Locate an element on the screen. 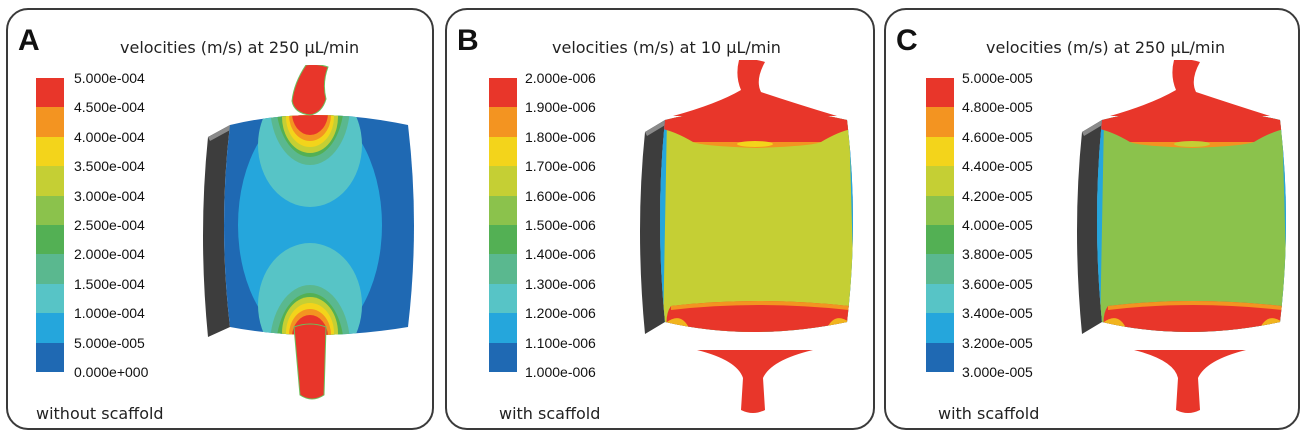 The image size is (1303, 437). colorbar-tick-label: 0.000e+000 is located at coordinates (111, 372).